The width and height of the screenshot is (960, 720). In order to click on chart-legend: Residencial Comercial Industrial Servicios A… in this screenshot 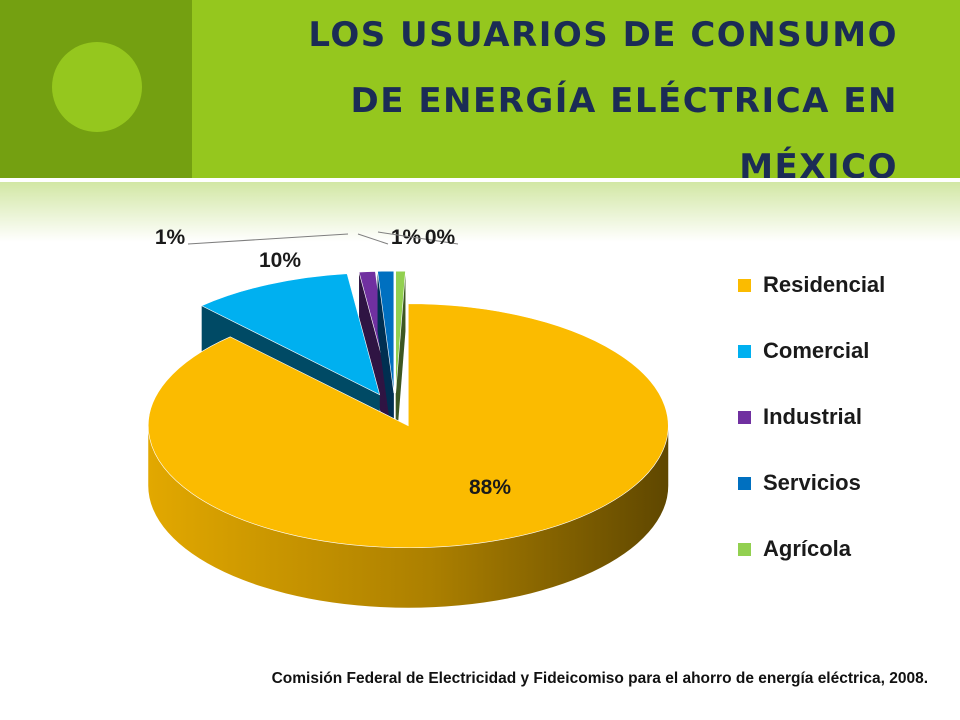, I will do `click(811, 417)`.